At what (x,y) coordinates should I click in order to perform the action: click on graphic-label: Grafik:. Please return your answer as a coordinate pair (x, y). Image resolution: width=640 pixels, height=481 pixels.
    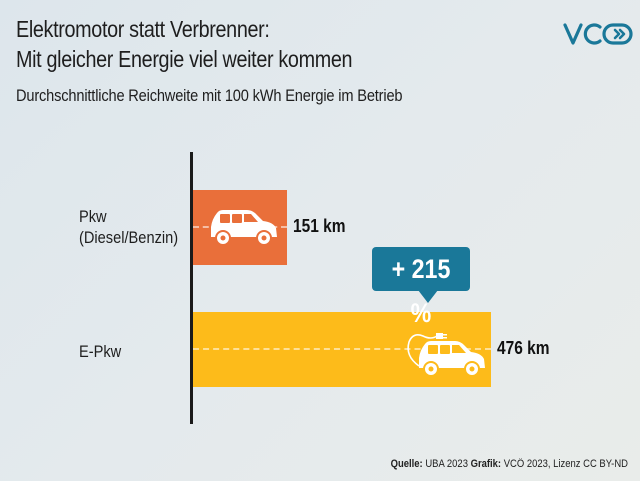
    Looking at the image, I should click on (486, 464).